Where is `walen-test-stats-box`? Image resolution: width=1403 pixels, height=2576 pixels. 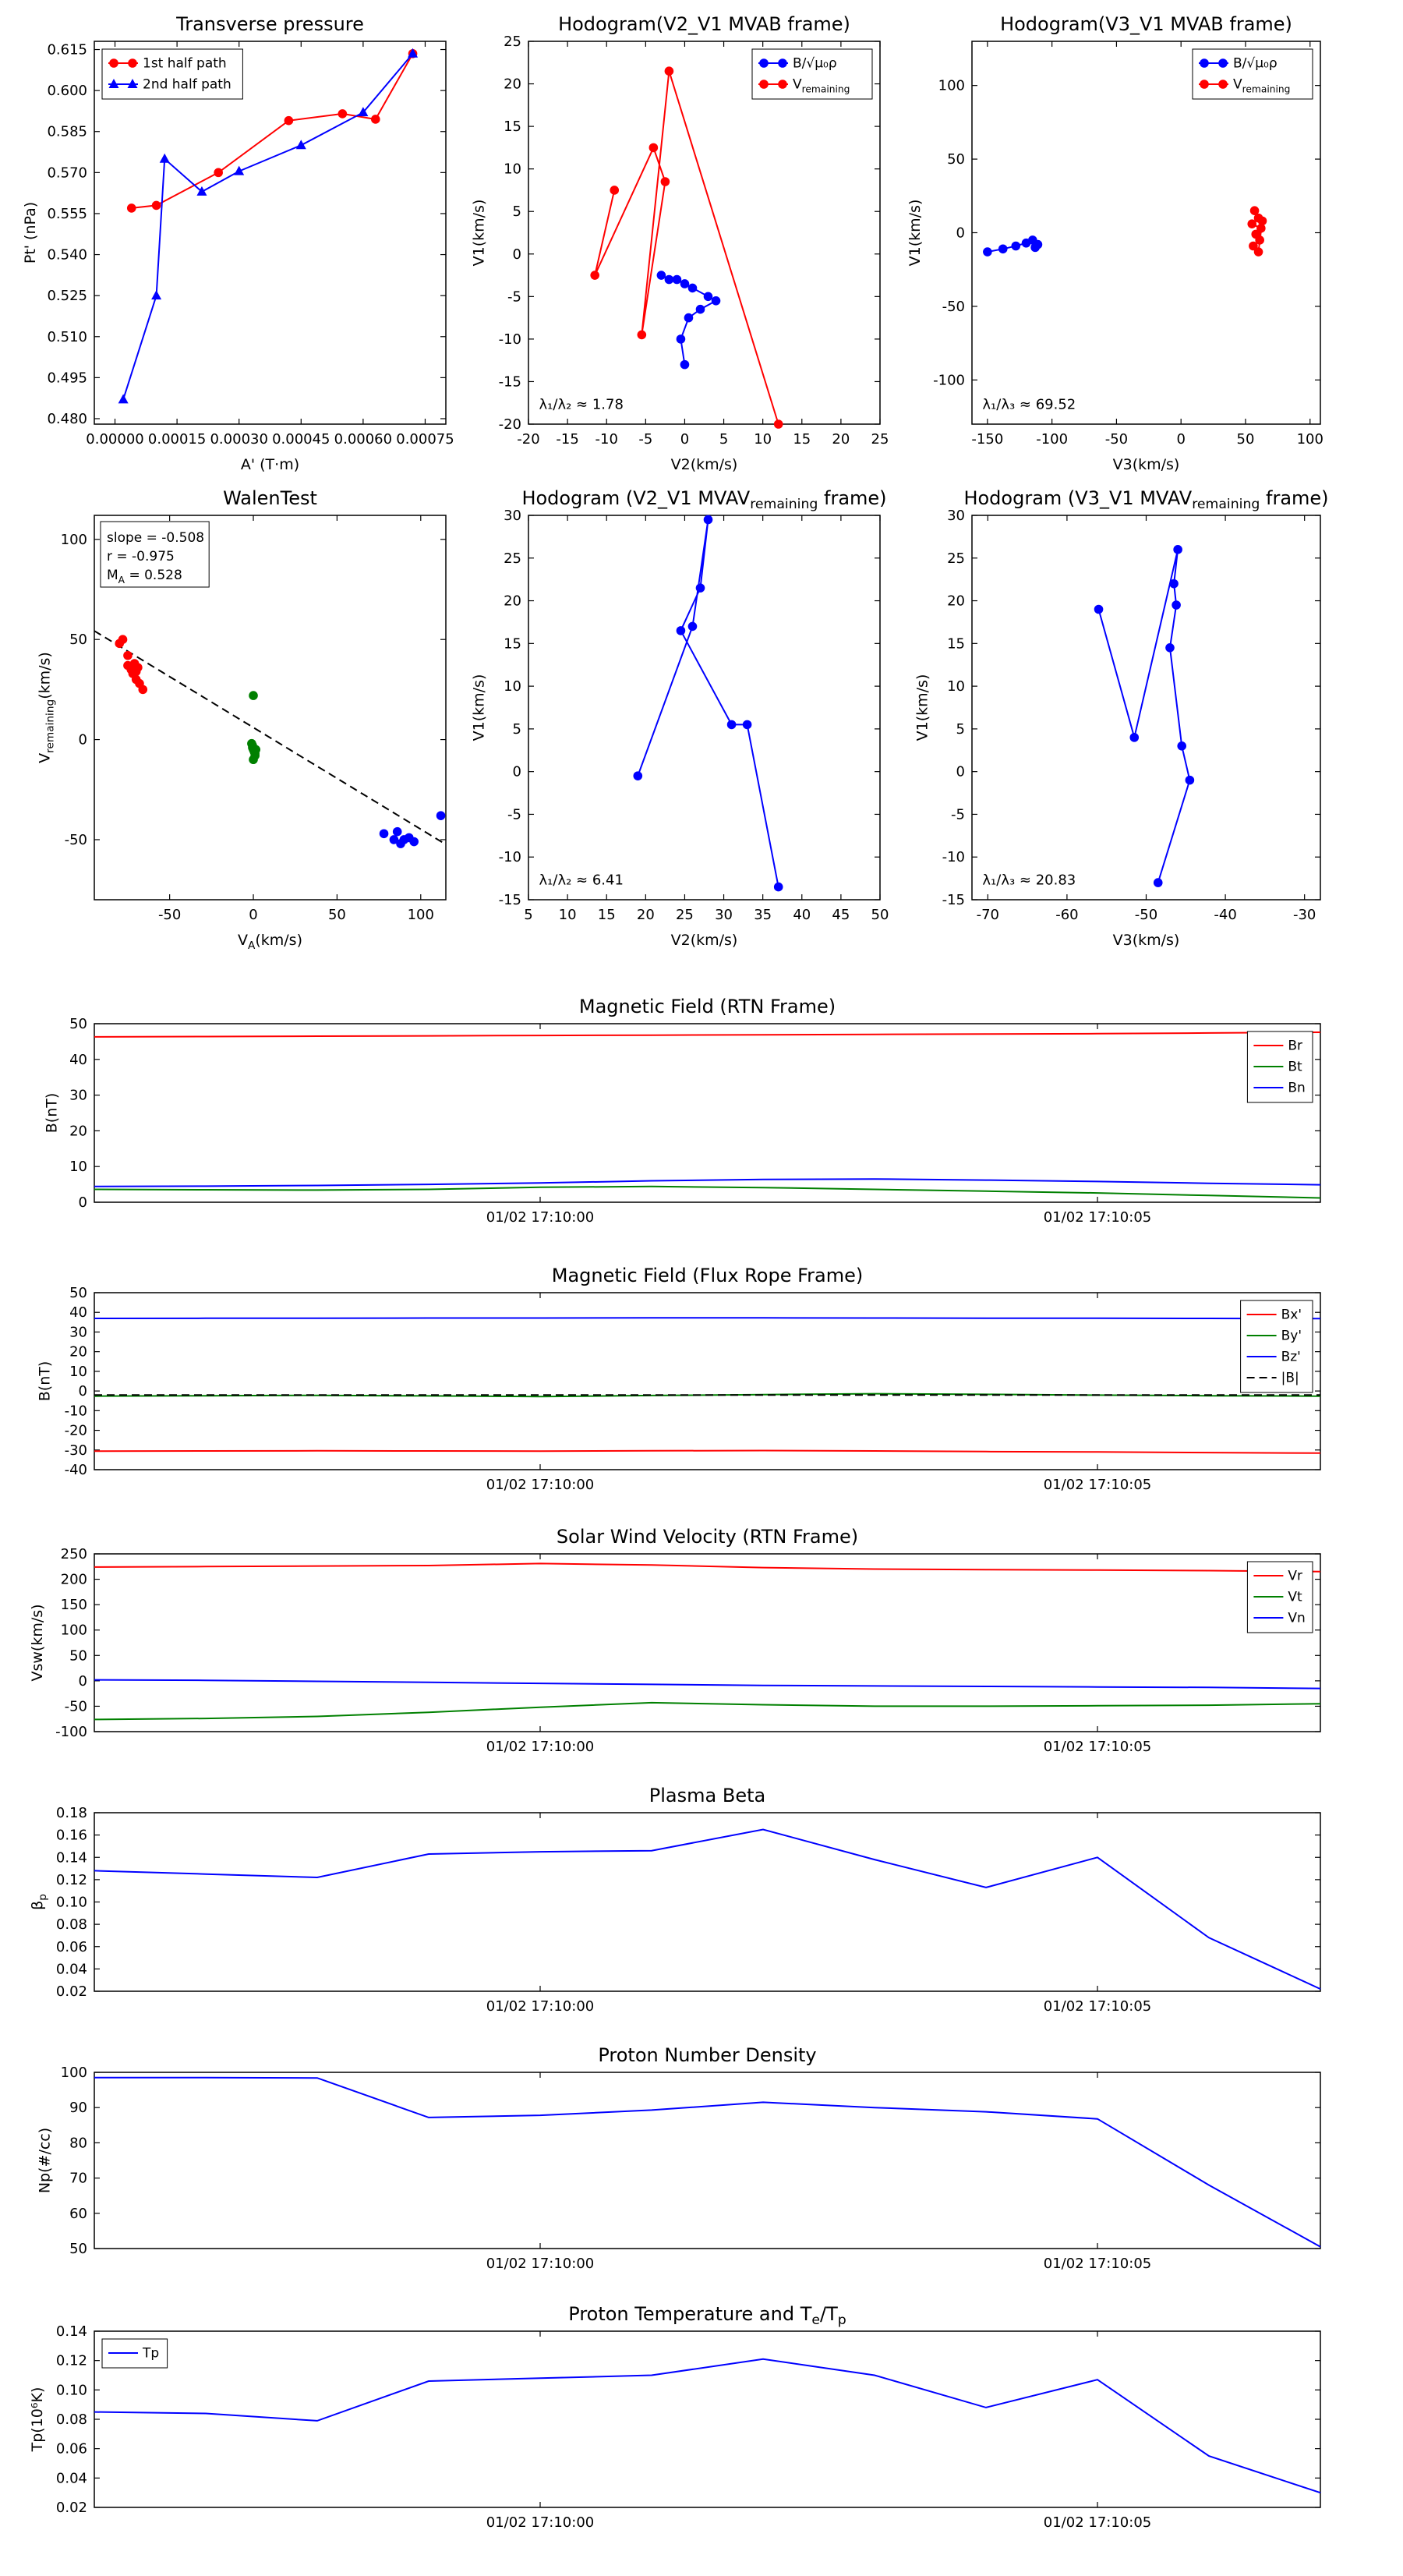 walen-test-stats-box is located at coordinates (155, 554).